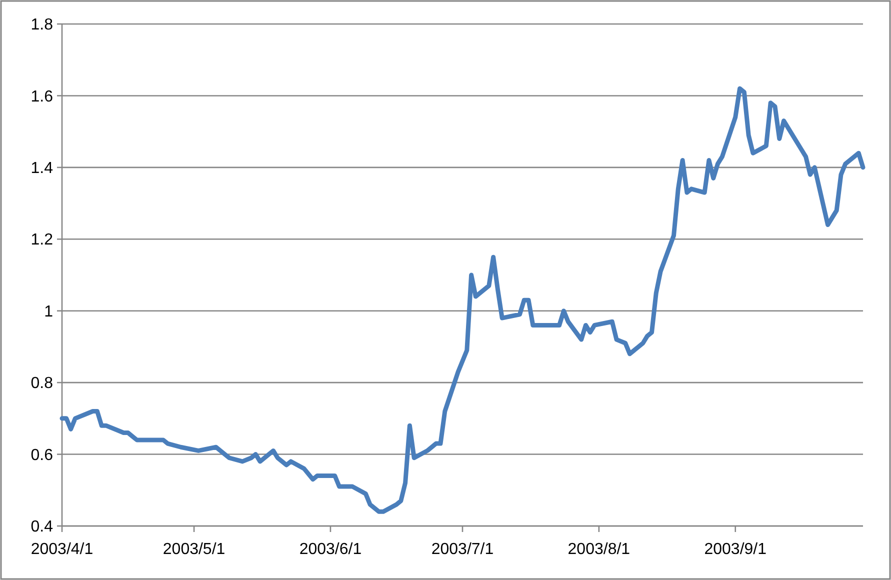  What do you see at coordinates (42, 455) in the screenshot?
I see `y-tick-label: 0.6` at bounding box center [42, 455].